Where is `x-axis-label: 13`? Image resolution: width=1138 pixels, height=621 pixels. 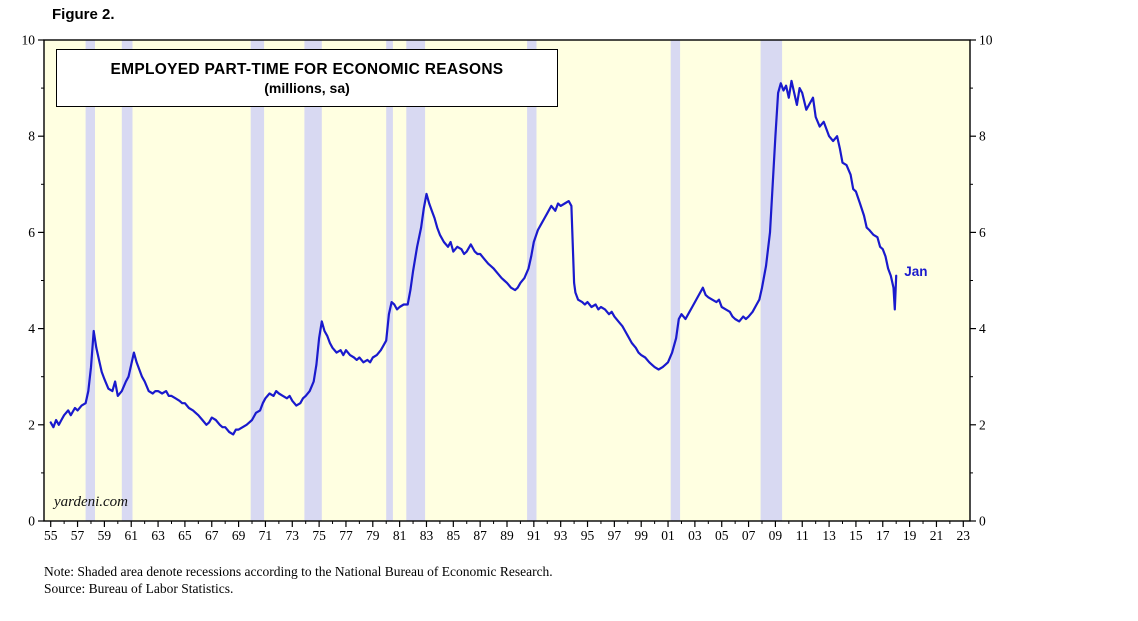 x-axis-label: 13 is located at coordinates (829, 535).